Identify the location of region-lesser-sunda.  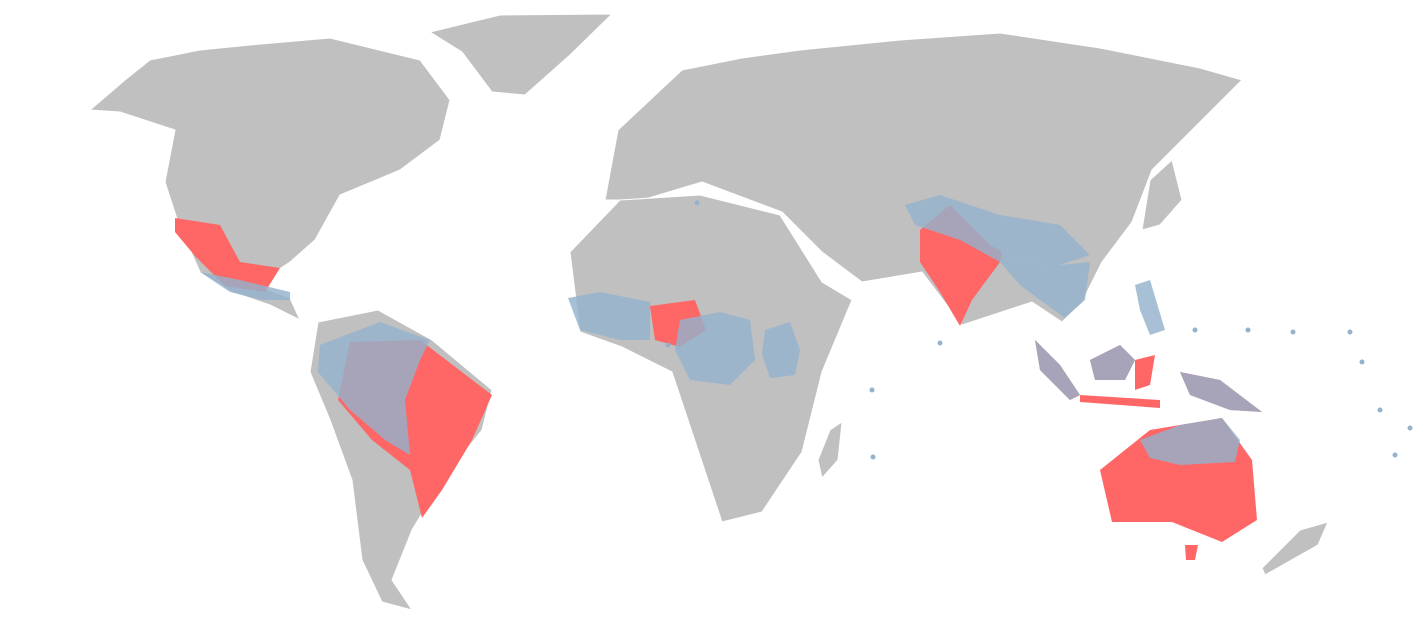
(1120, 401).